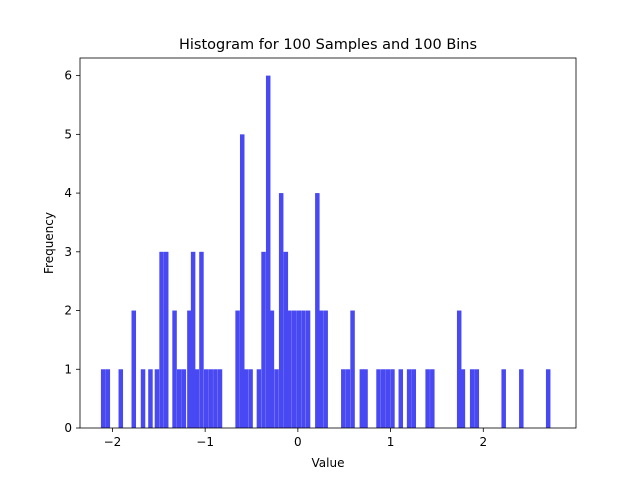 This screenshot has height=480, width=640. I want to click on y-tick-label: 1, so click(68, 369).